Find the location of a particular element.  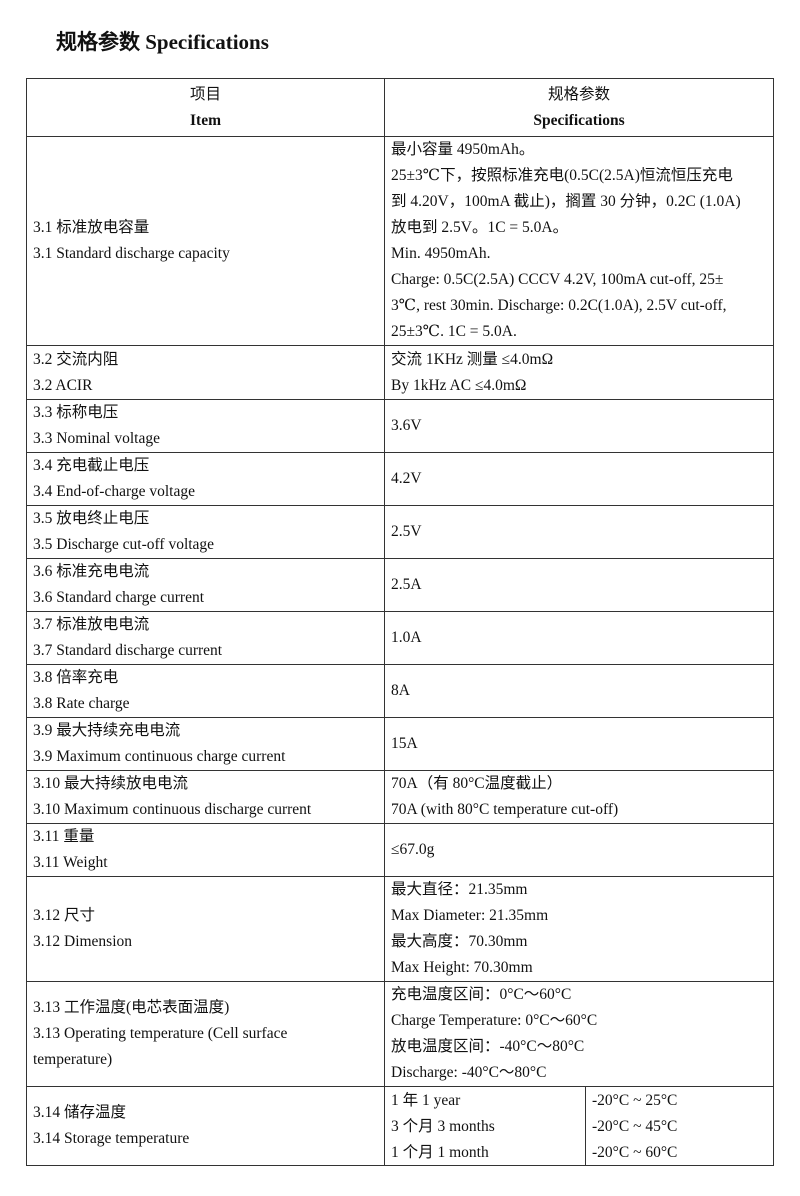

spec-text: 8A is located at coordinates (400, 690).